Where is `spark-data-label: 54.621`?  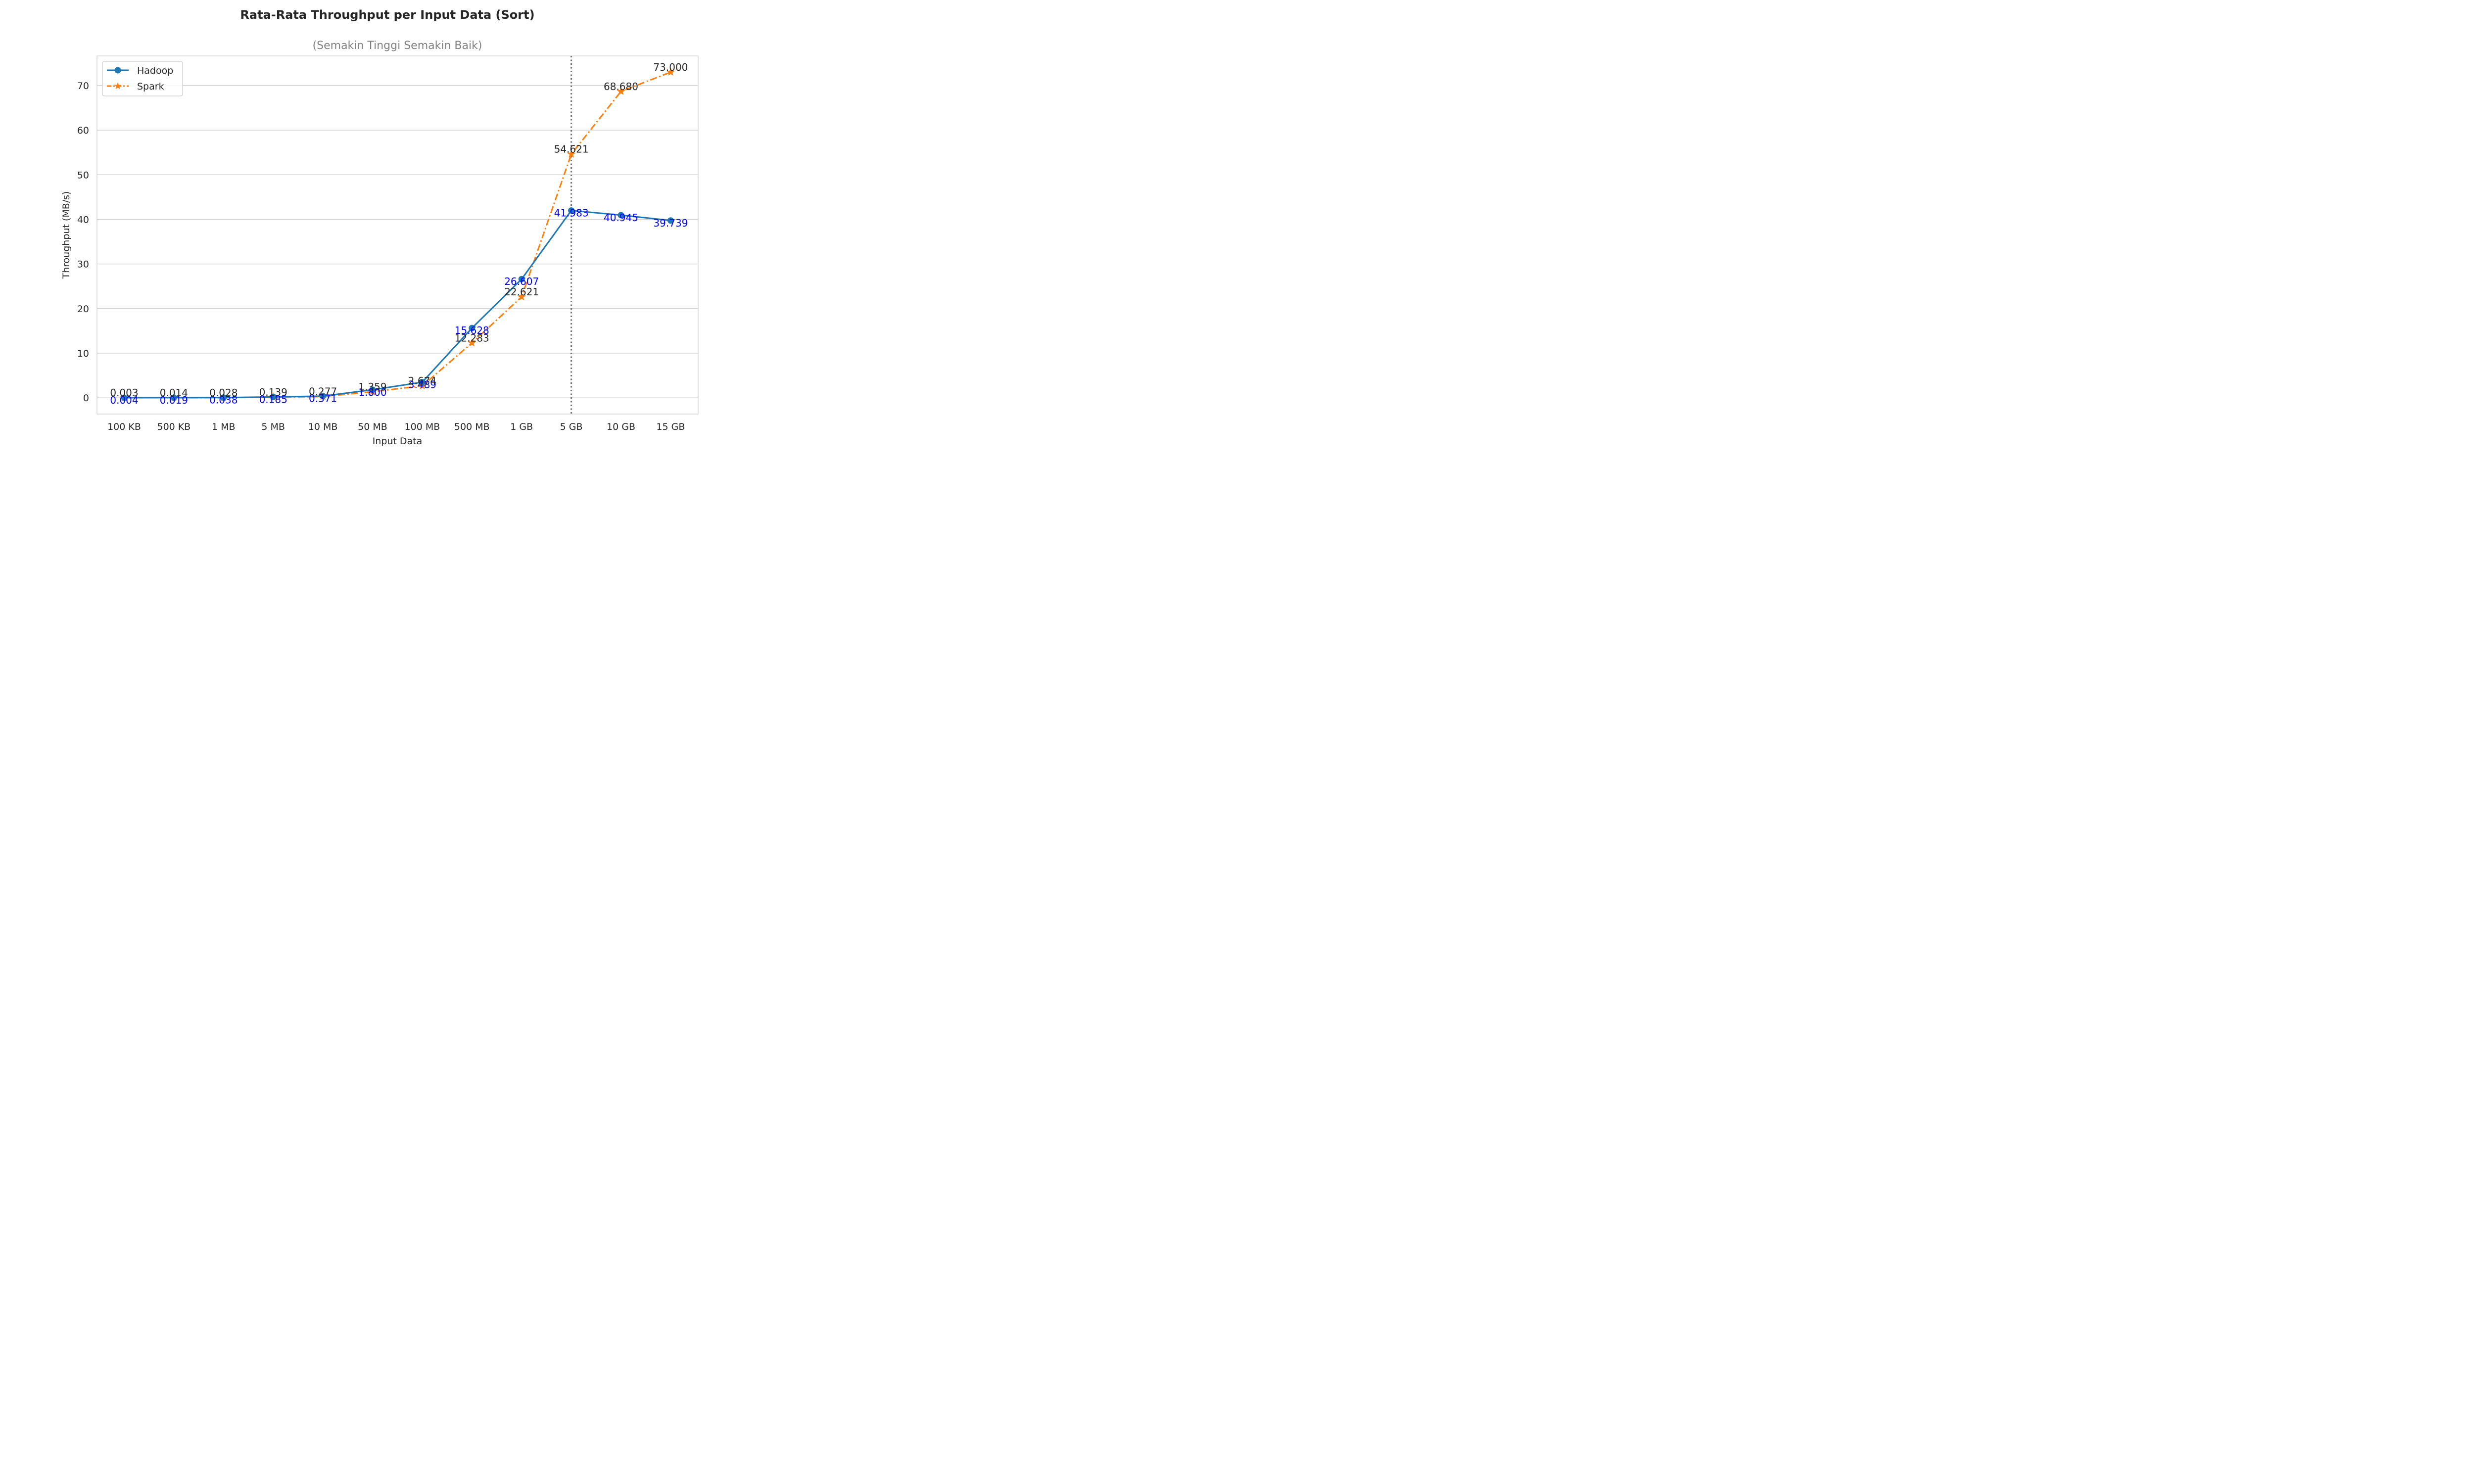 spark-data-label: 54.621 is located at coordinates (571, 149).